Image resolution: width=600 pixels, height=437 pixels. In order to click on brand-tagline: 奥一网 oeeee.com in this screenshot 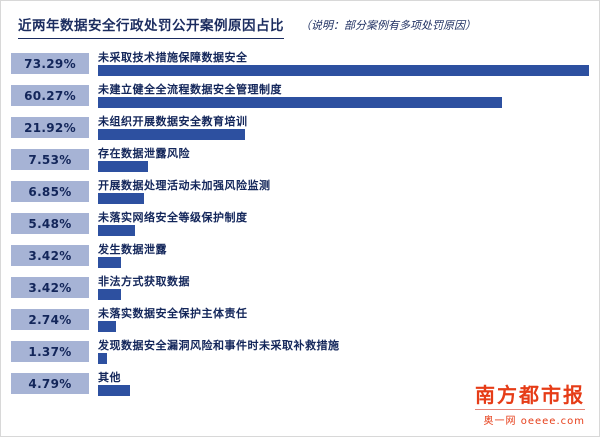, I will do `click(530, 418)`.